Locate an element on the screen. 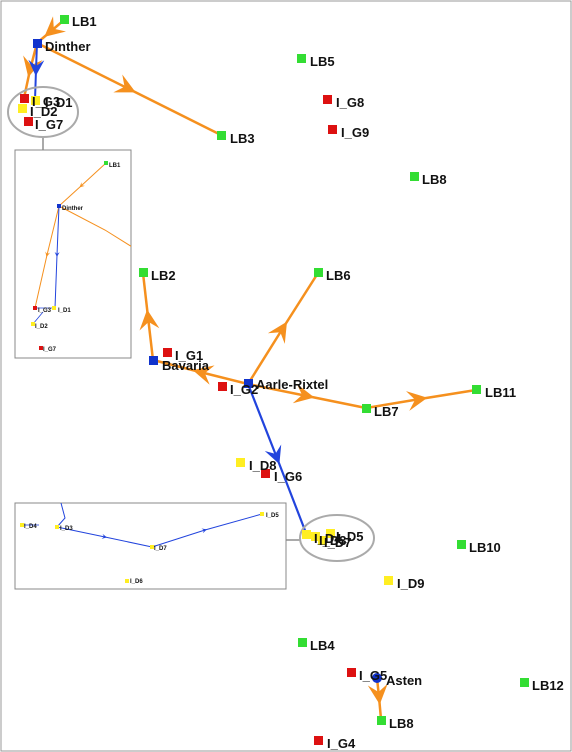  node-lb11 is located at coordinates (476, 389).